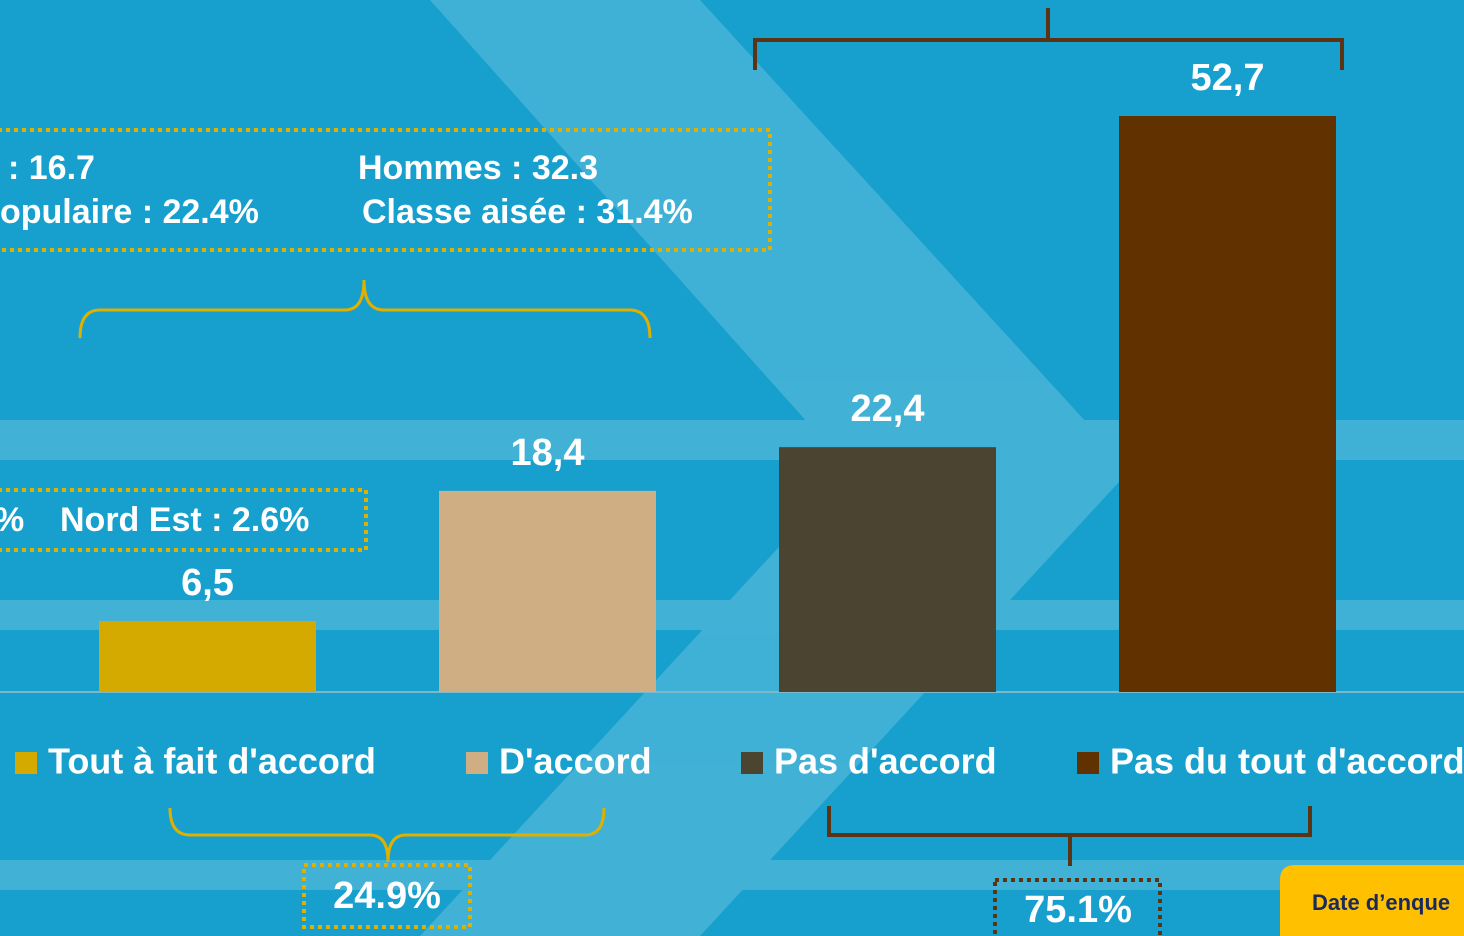 This screenshot has width=1464, height=936. I want to click on annotation: : 16.7, so click(51, 168).